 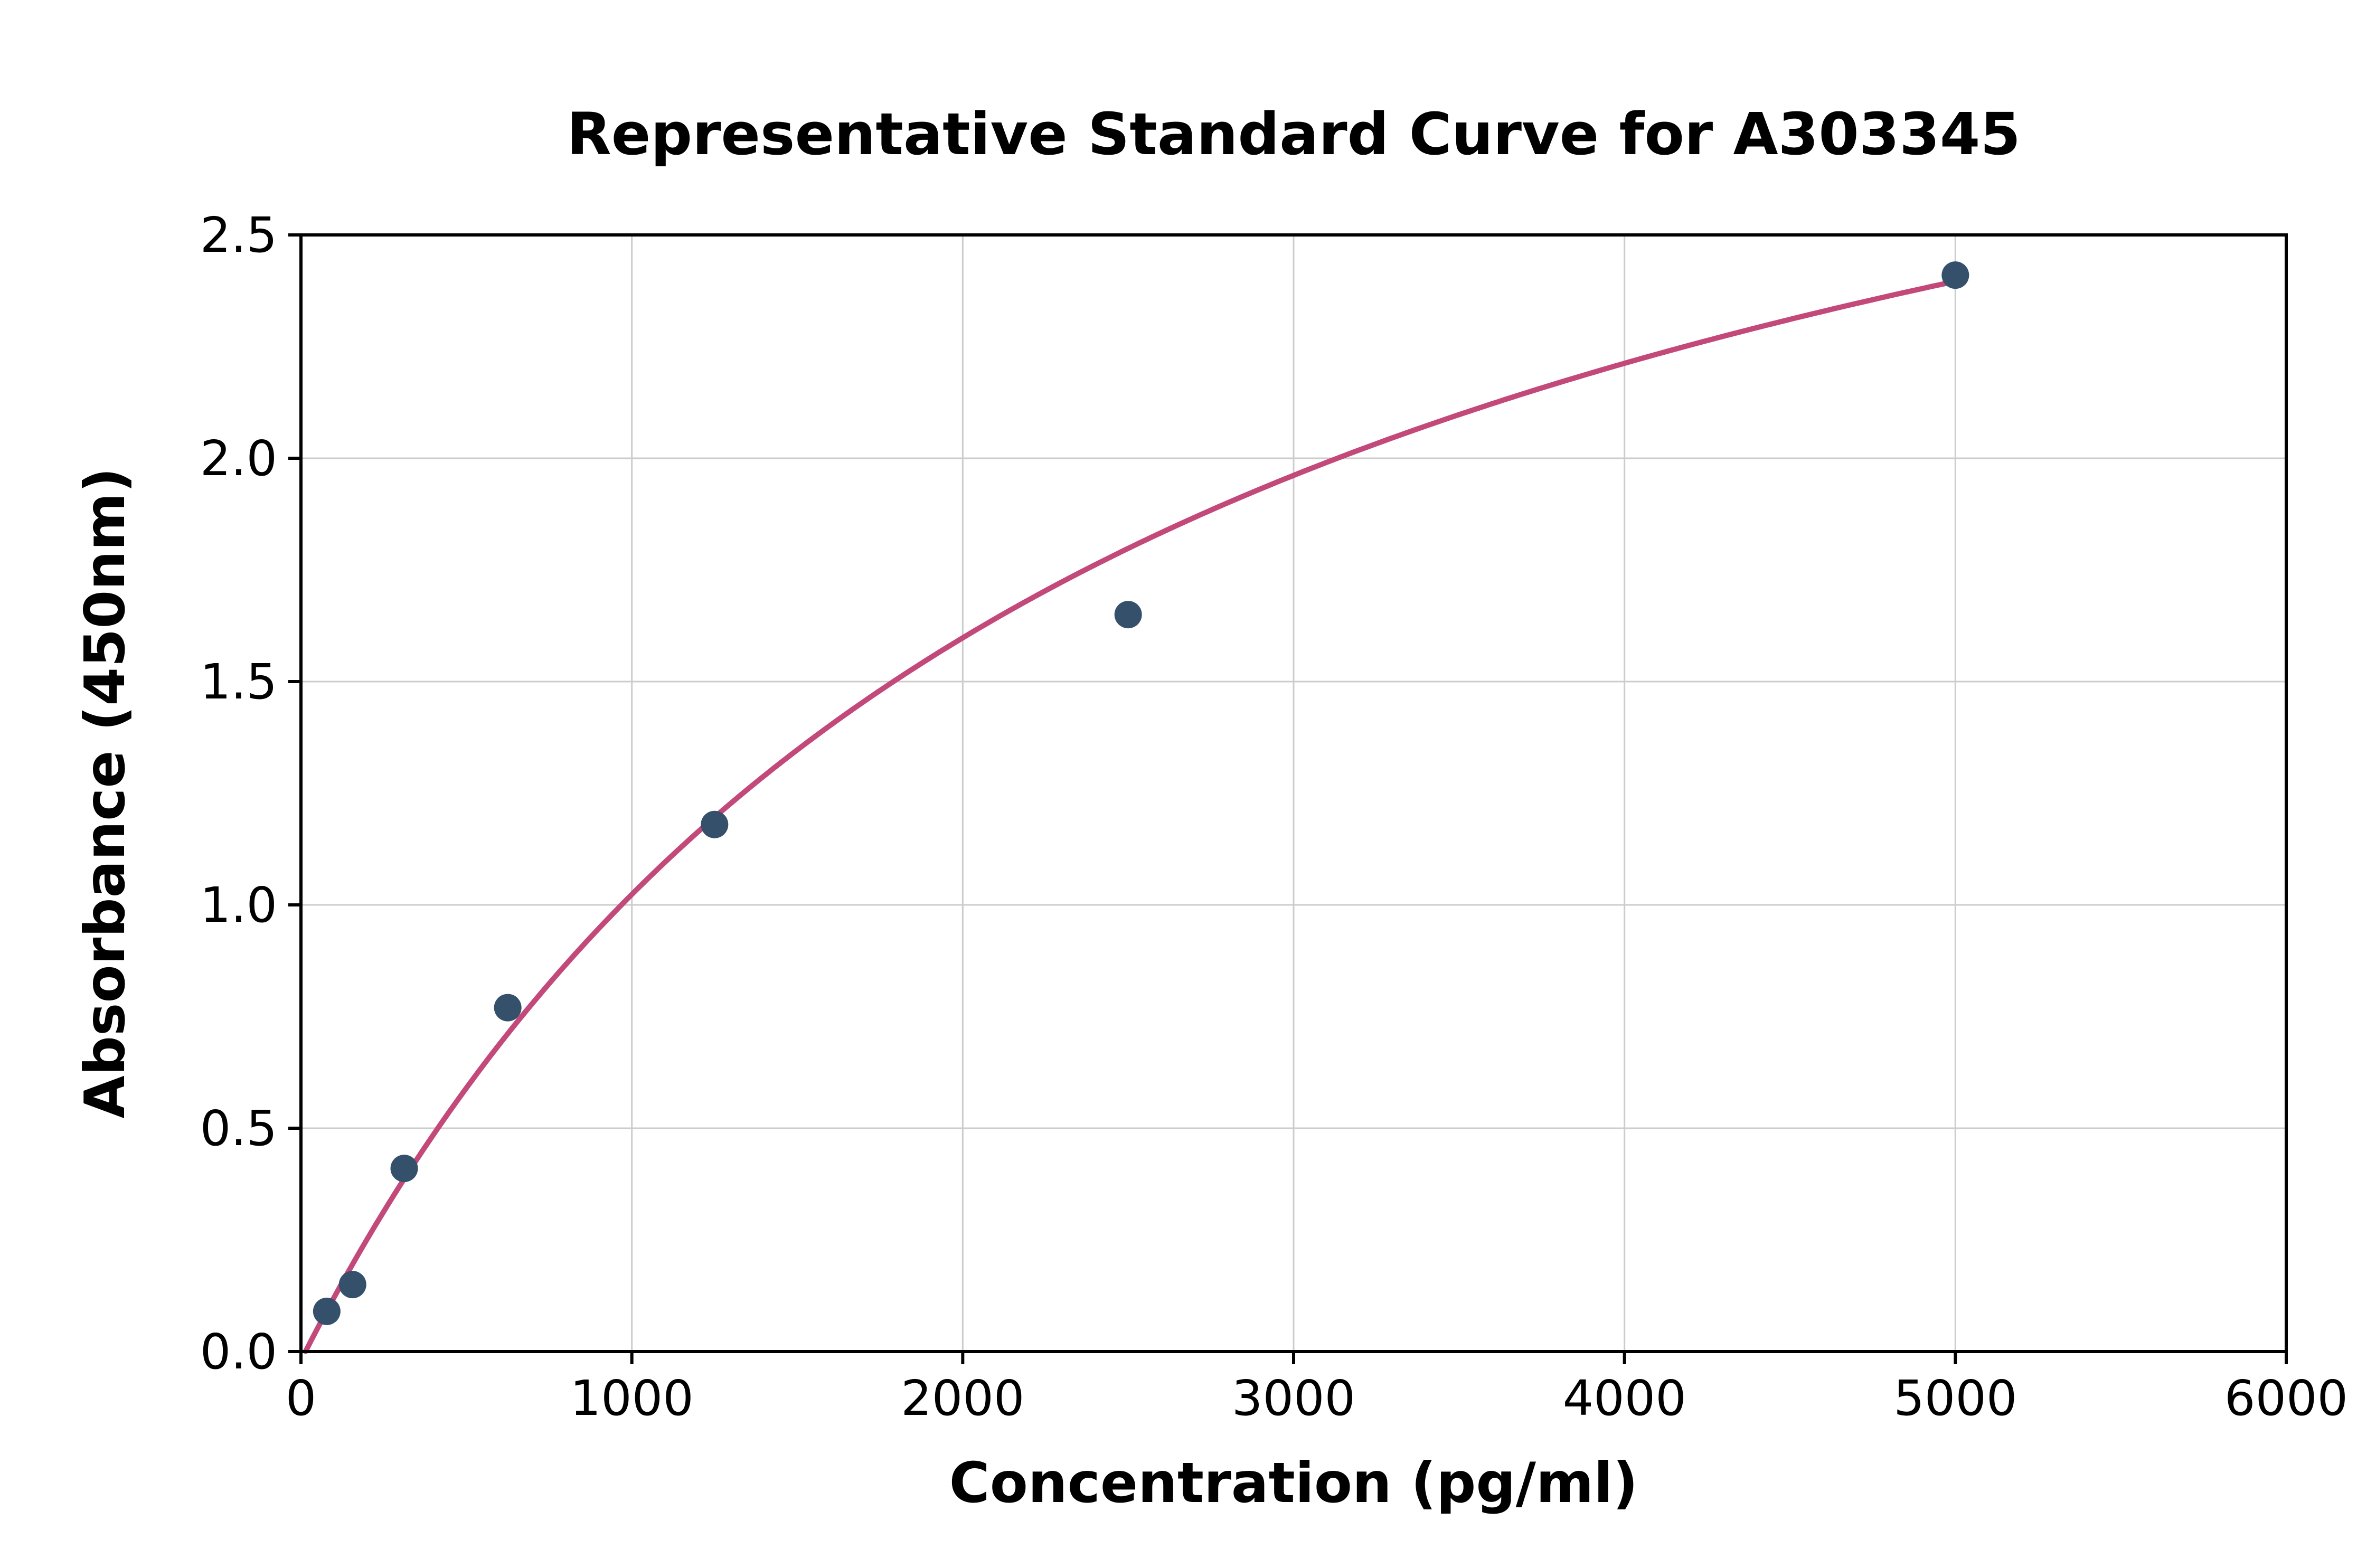 I want to click on x-tick-label-1000: 1000, so click(x=632, y=1398).